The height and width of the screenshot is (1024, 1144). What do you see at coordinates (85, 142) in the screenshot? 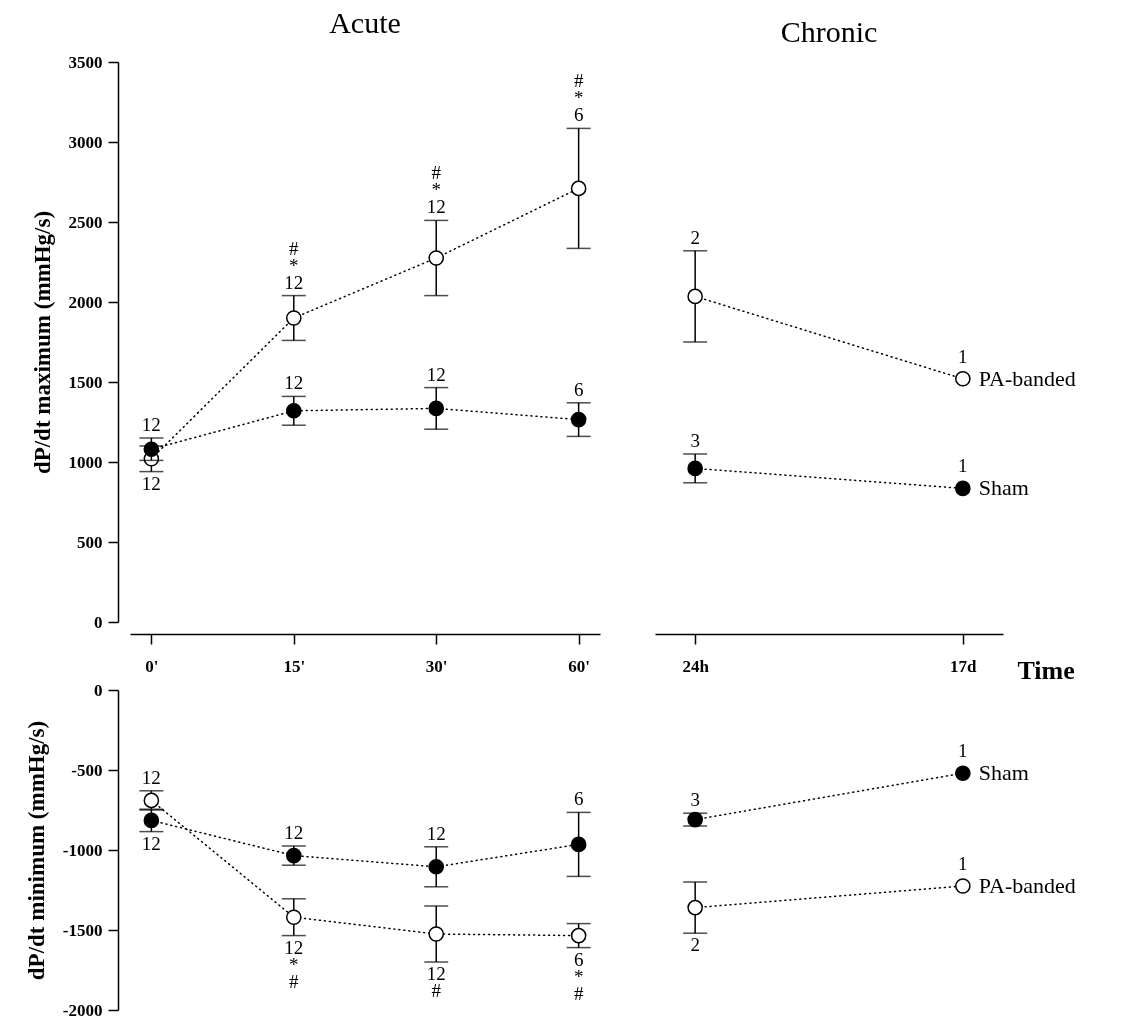
I see `y-tick-label: 3000` at bounding box center [85, 142].